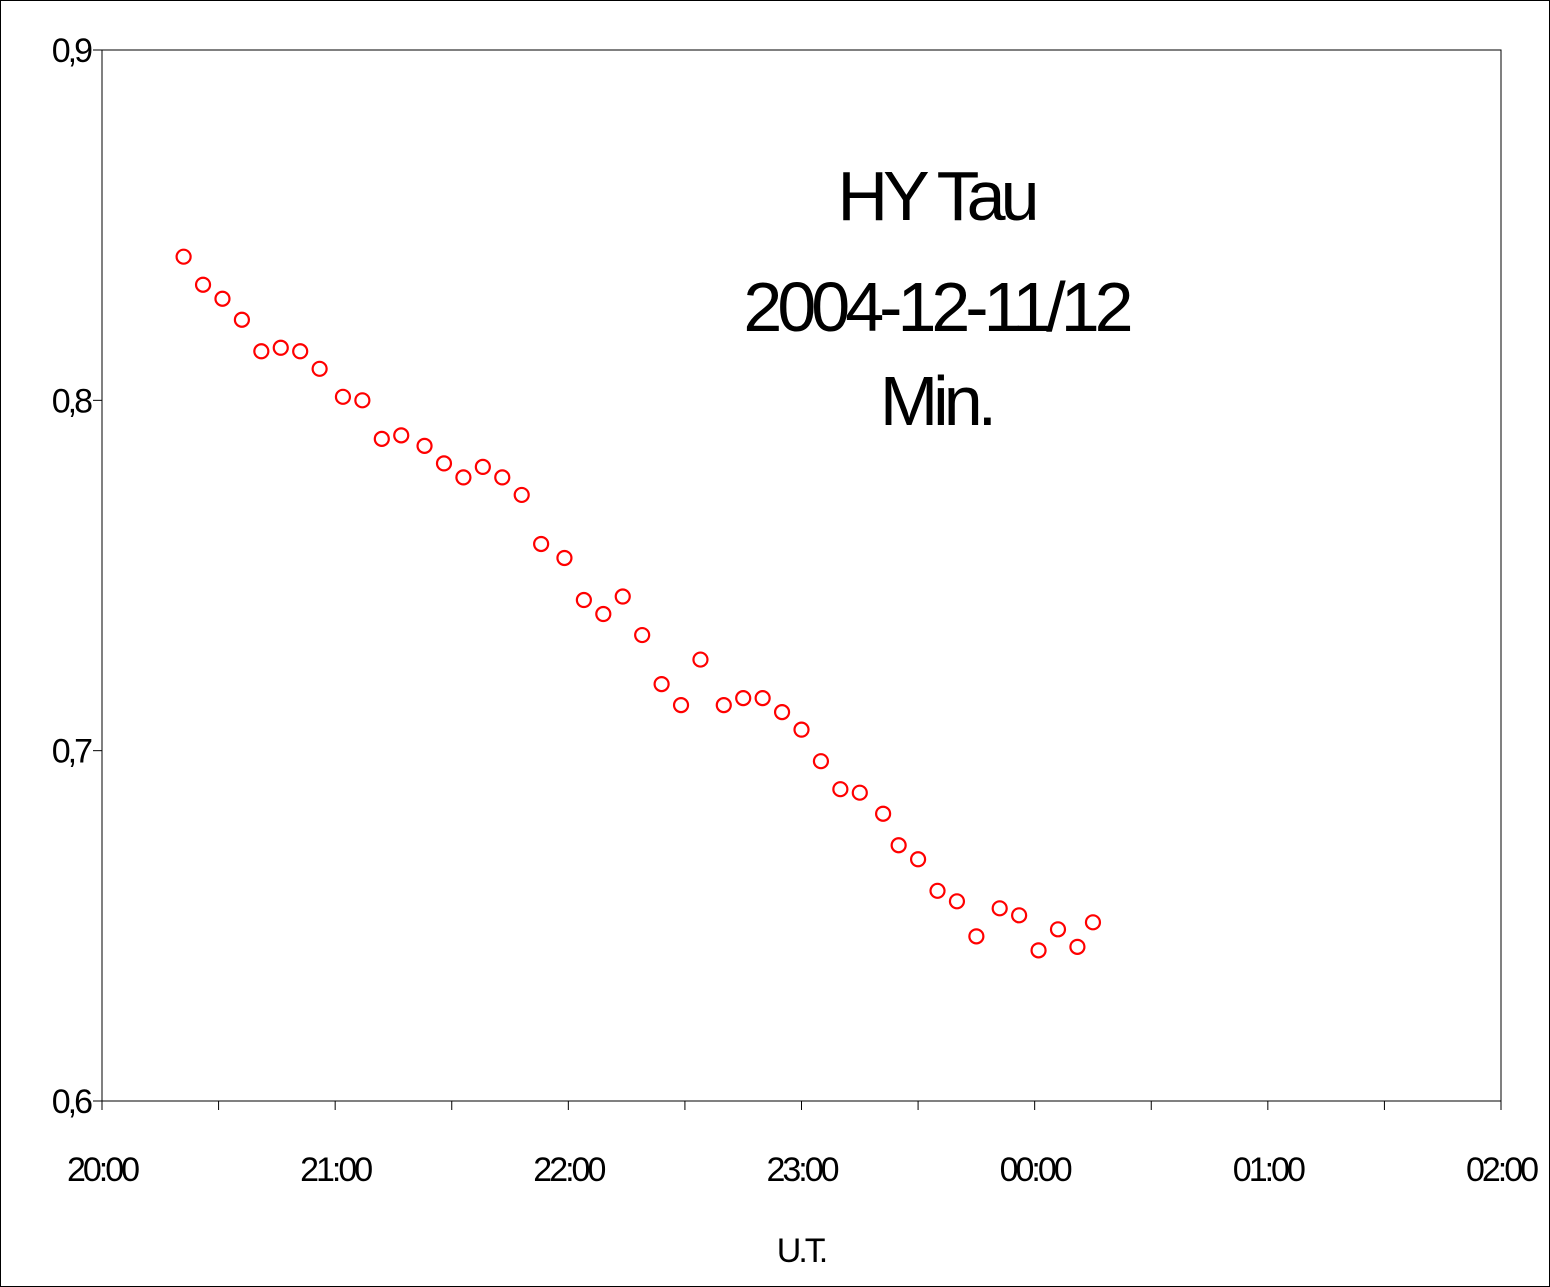 Image resolution: width=1550 pixels, height=1287 pixels. What do you see at coordinates (936, 196) in the screenshot?
I see `annotation-line-1: HY Tau` at bounding box center [936, 196].